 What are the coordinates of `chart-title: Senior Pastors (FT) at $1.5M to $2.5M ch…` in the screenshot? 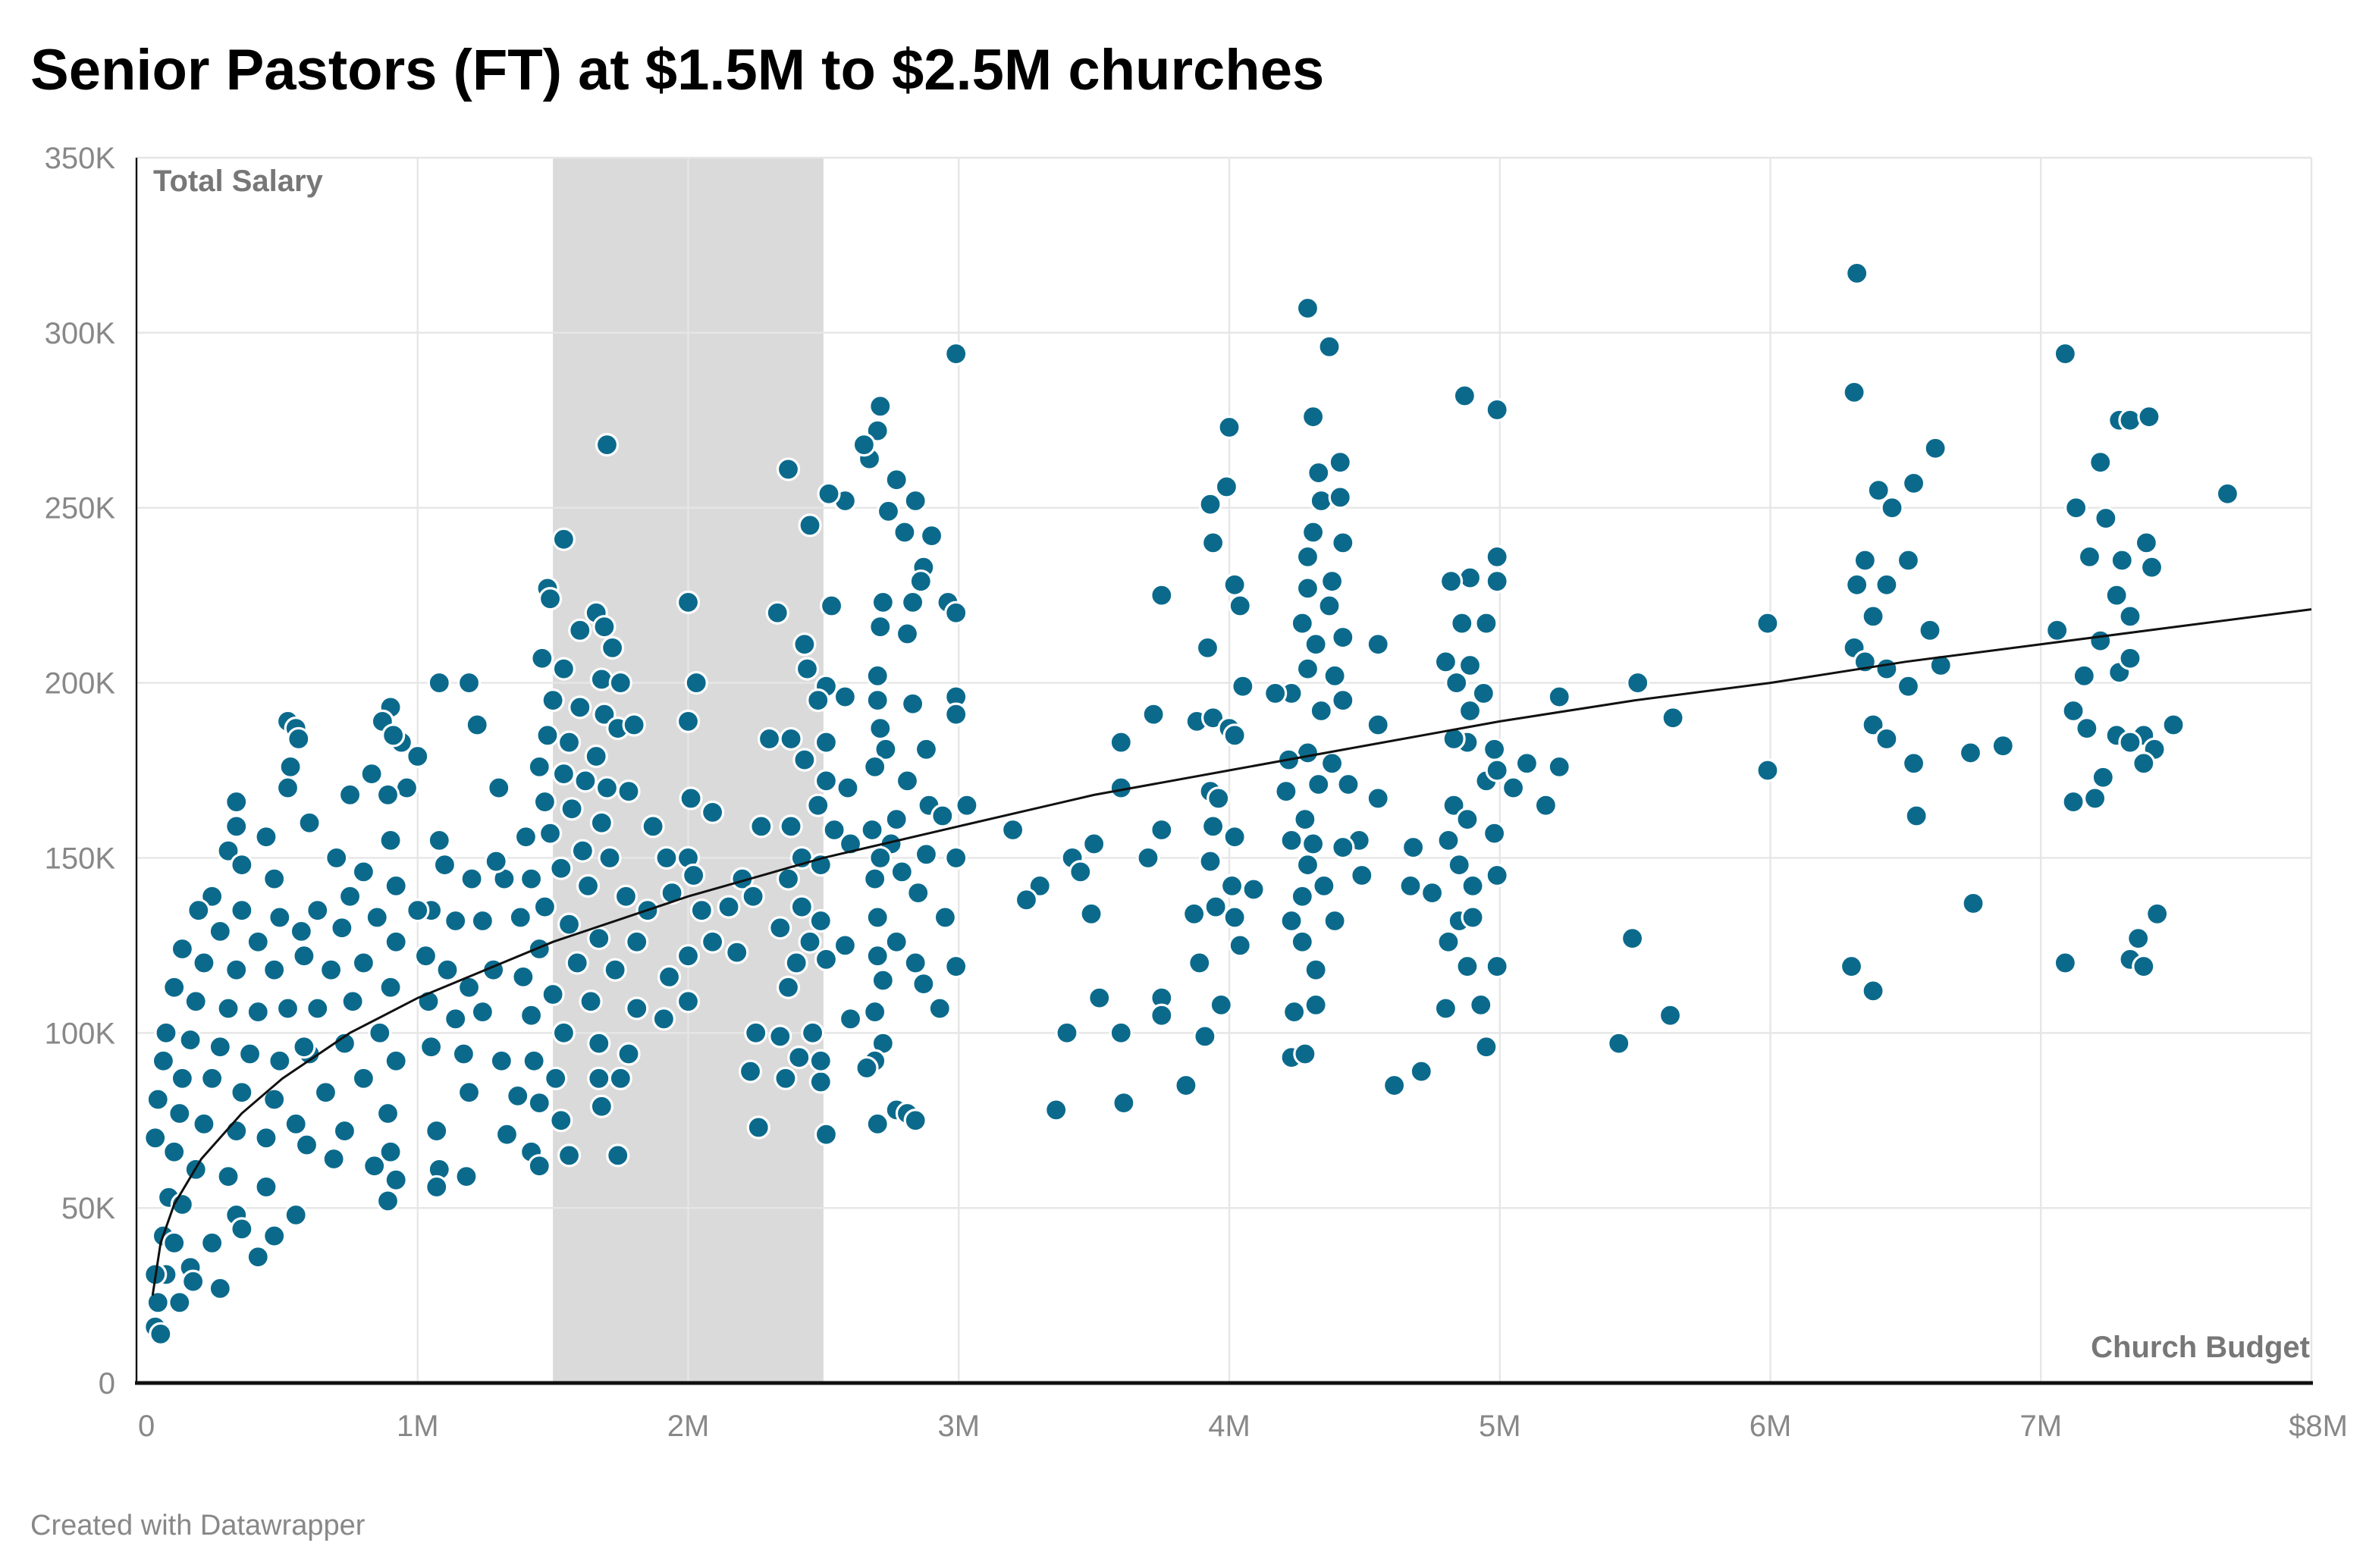 It's located at (677, 70).